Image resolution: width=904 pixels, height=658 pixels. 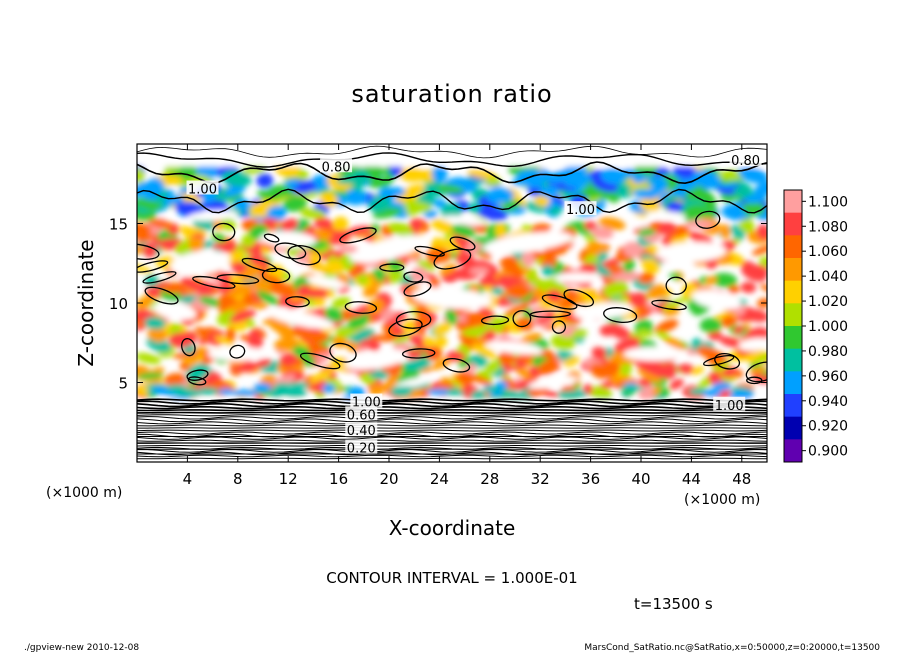 What do you see at coordinates (118, 304) in the screenshot?
I see `y-tick-label: 10` at bounding box center [118, 304].